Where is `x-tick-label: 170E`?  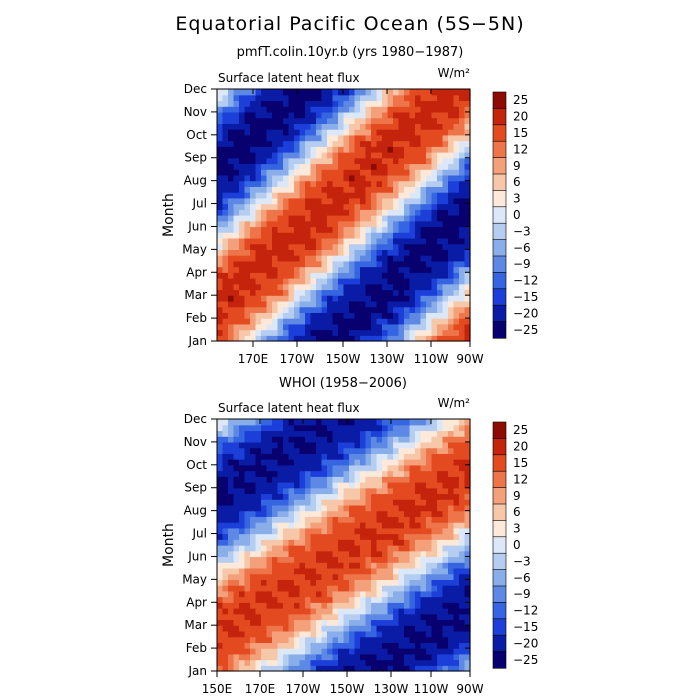 x-tick-label: 170E is located at coordinates (253, 359).